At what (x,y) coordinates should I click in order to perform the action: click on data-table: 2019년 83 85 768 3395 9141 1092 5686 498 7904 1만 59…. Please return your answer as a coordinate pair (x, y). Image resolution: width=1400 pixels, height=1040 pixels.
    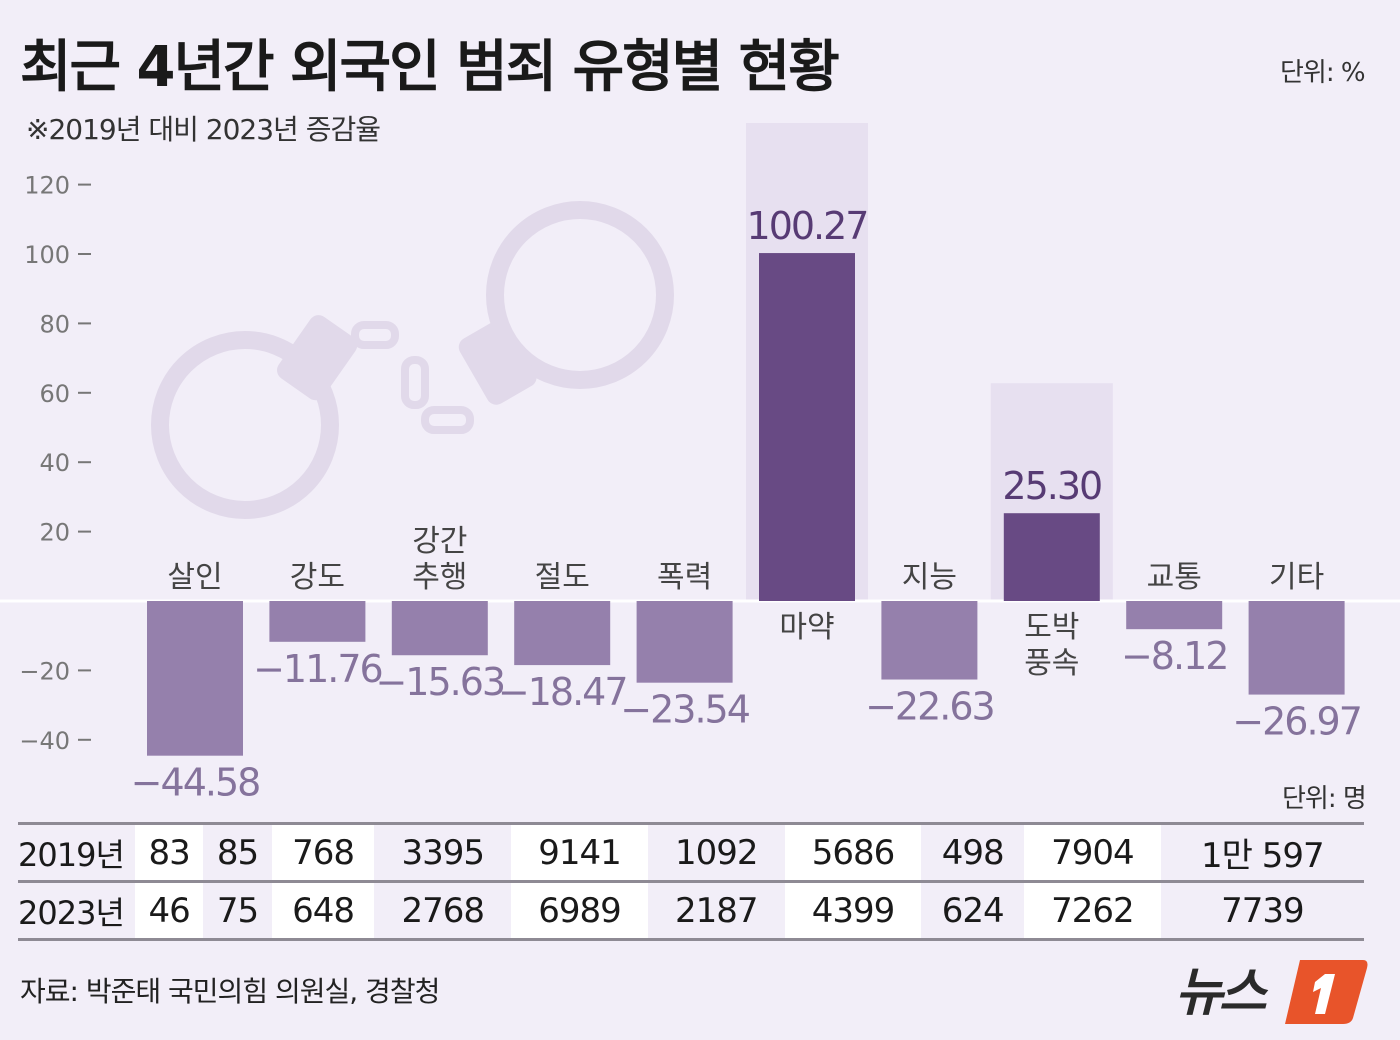
    Looking at the image, I should click on (691, 881).